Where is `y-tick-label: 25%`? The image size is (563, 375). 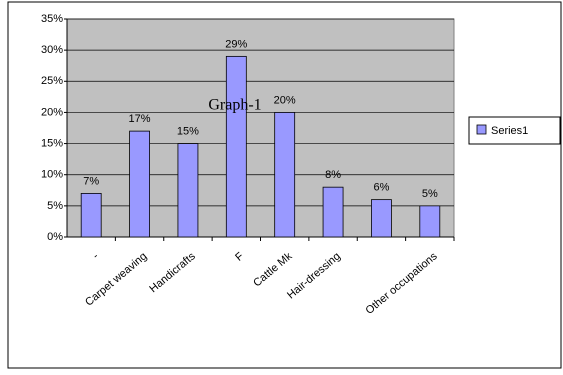
y-tick-label: 25% is located at coordinates (52, 81).